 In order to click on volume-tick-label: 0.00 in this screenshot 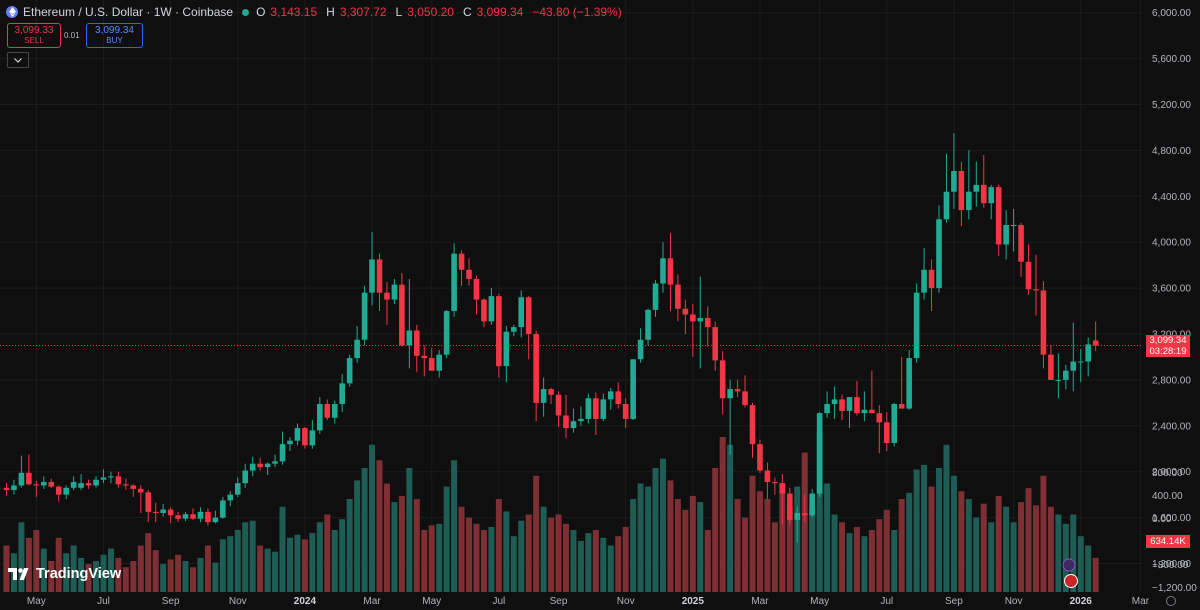, I will do `click(1162, 519)`.